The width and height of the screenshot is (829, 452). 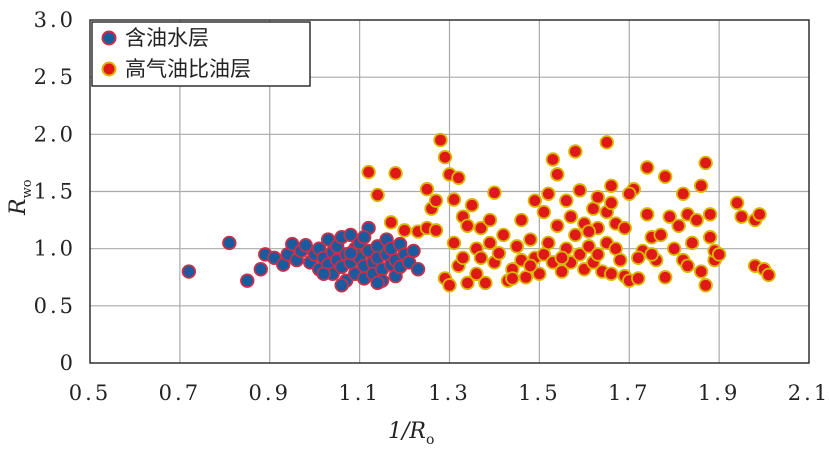 I want to click on legend: 含油水层 高气油比油层, so click(x=201, y=54).